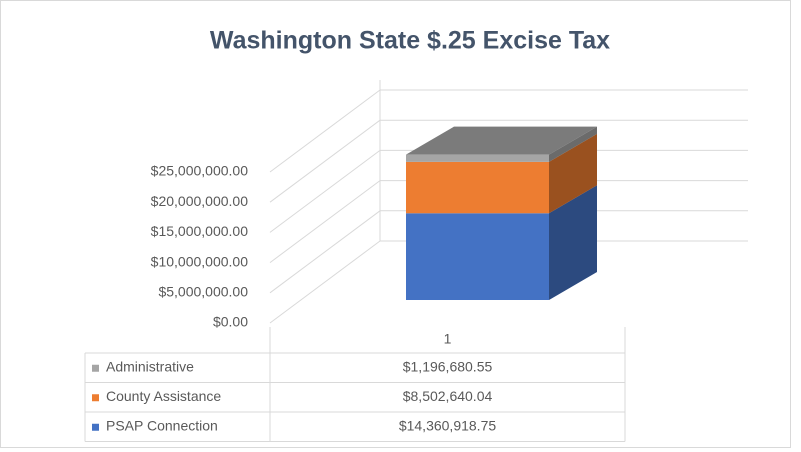  I want to click on table-value: $1,196,680.55, so click(448, 366).